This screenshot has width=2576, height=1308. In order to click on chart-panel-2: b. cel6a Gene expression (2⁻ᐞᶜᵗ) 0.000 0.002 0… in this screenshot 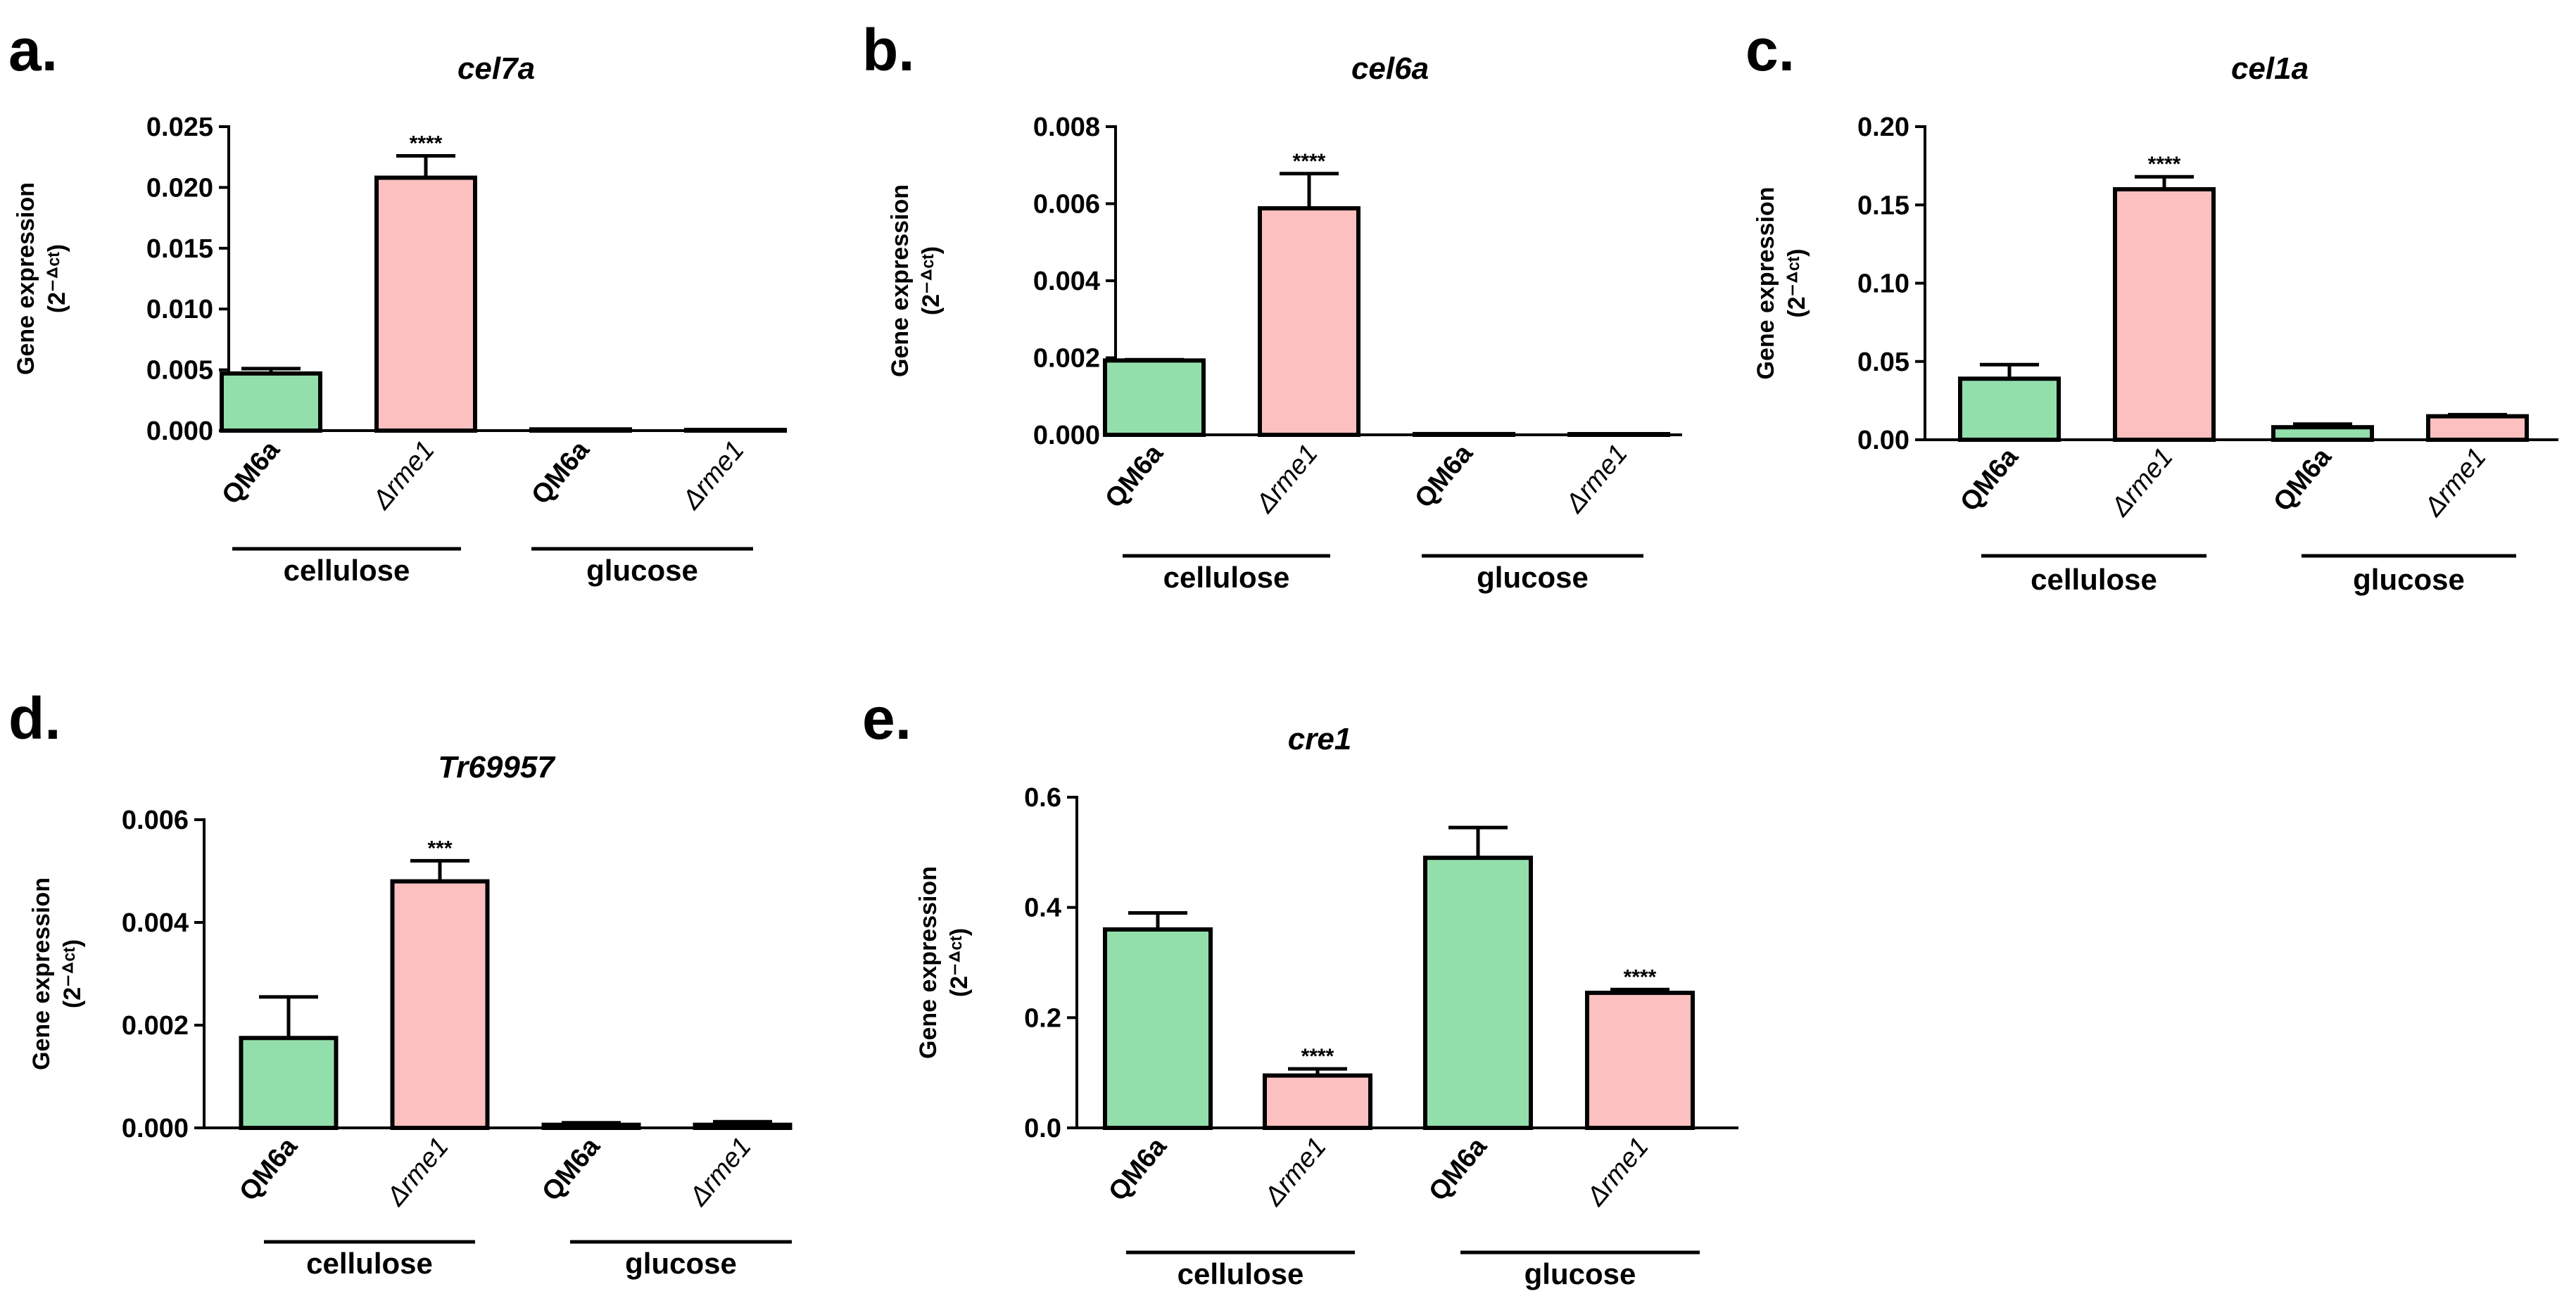, I will do `click(1272, 305)`.